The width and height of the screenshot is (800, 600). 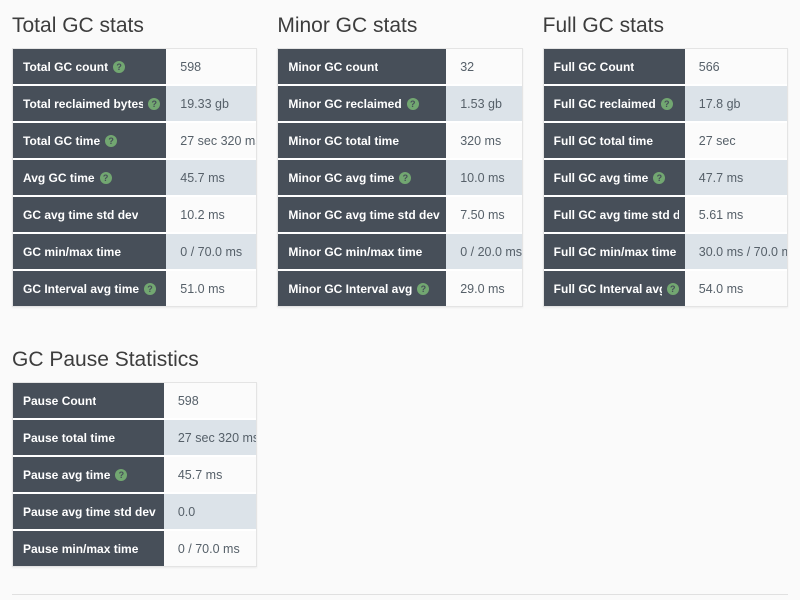 What do you see at coordinates (735, 177) in the screenshot?
I see `stat-value: 47.7 ms` at bounding box center [735, 177].